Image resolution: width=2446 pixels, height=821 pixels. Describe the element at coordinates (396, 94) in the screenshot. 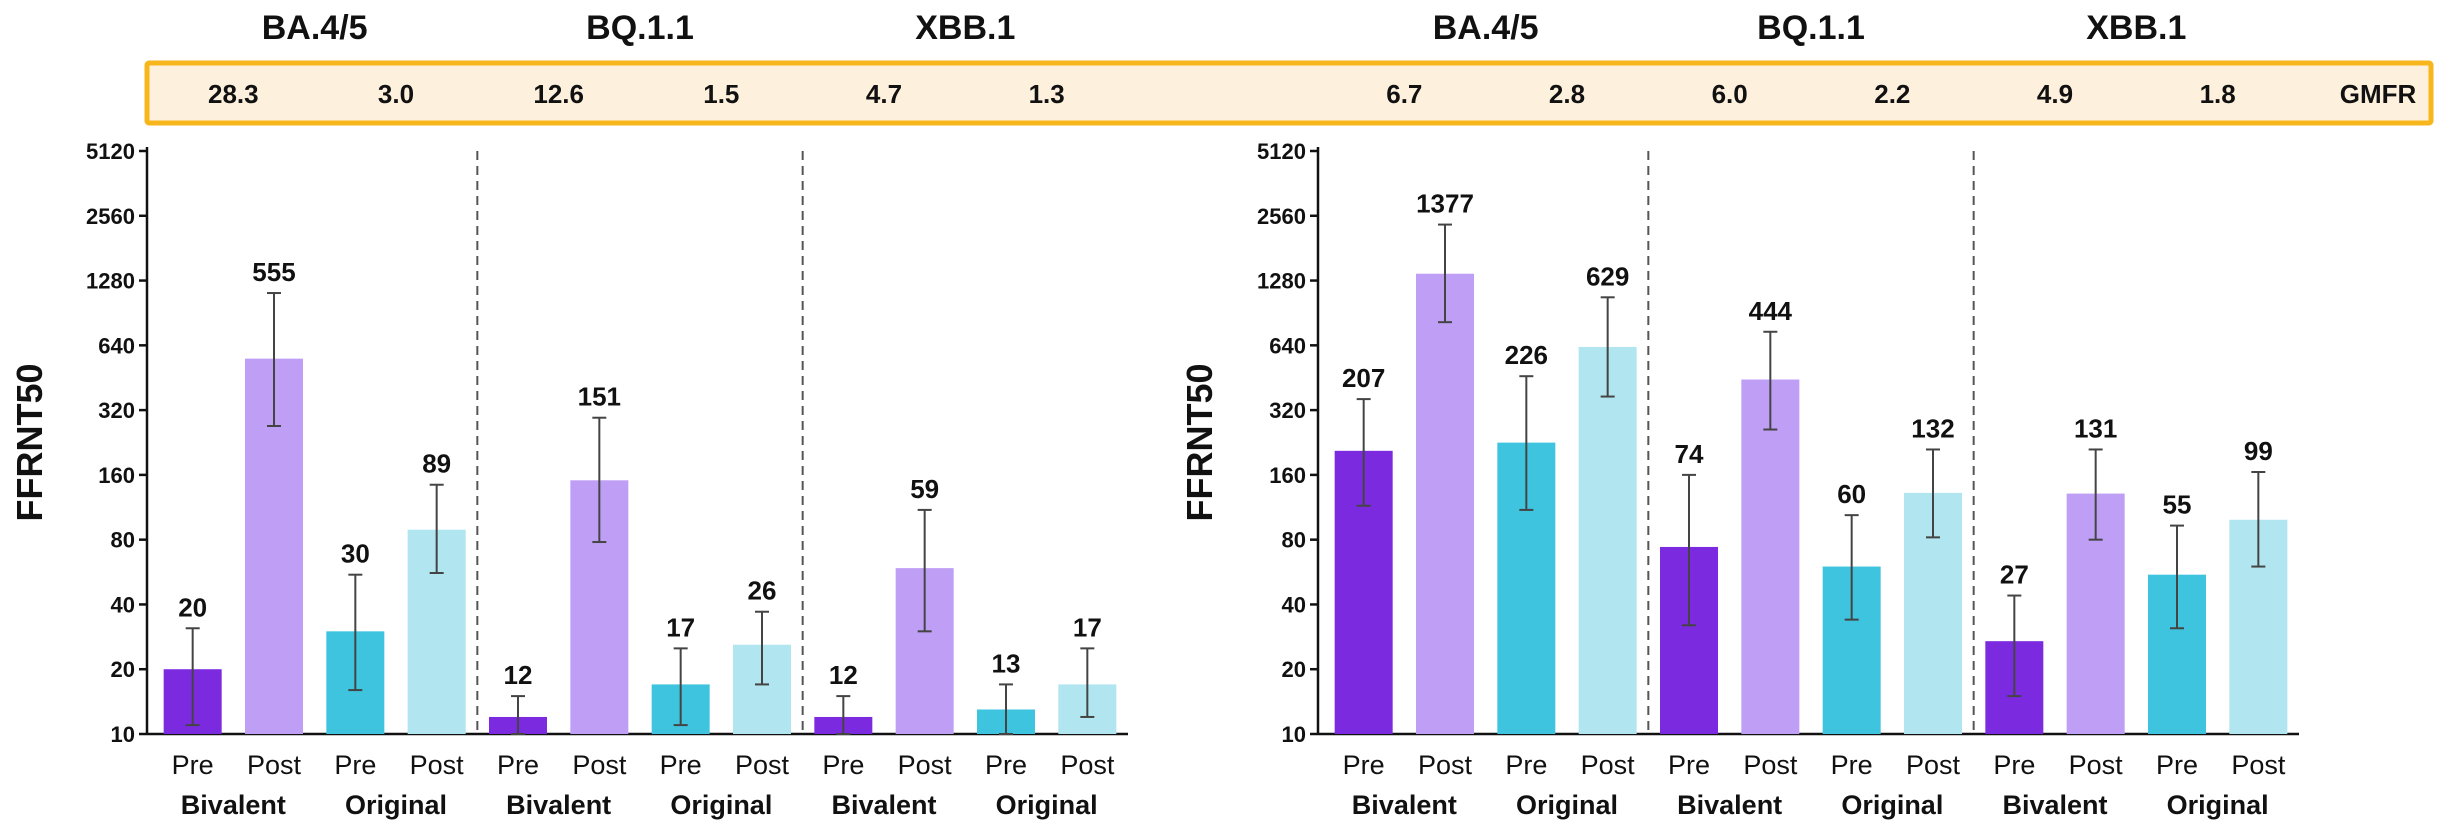

I see `gmfr-value: 3.0` at that location.